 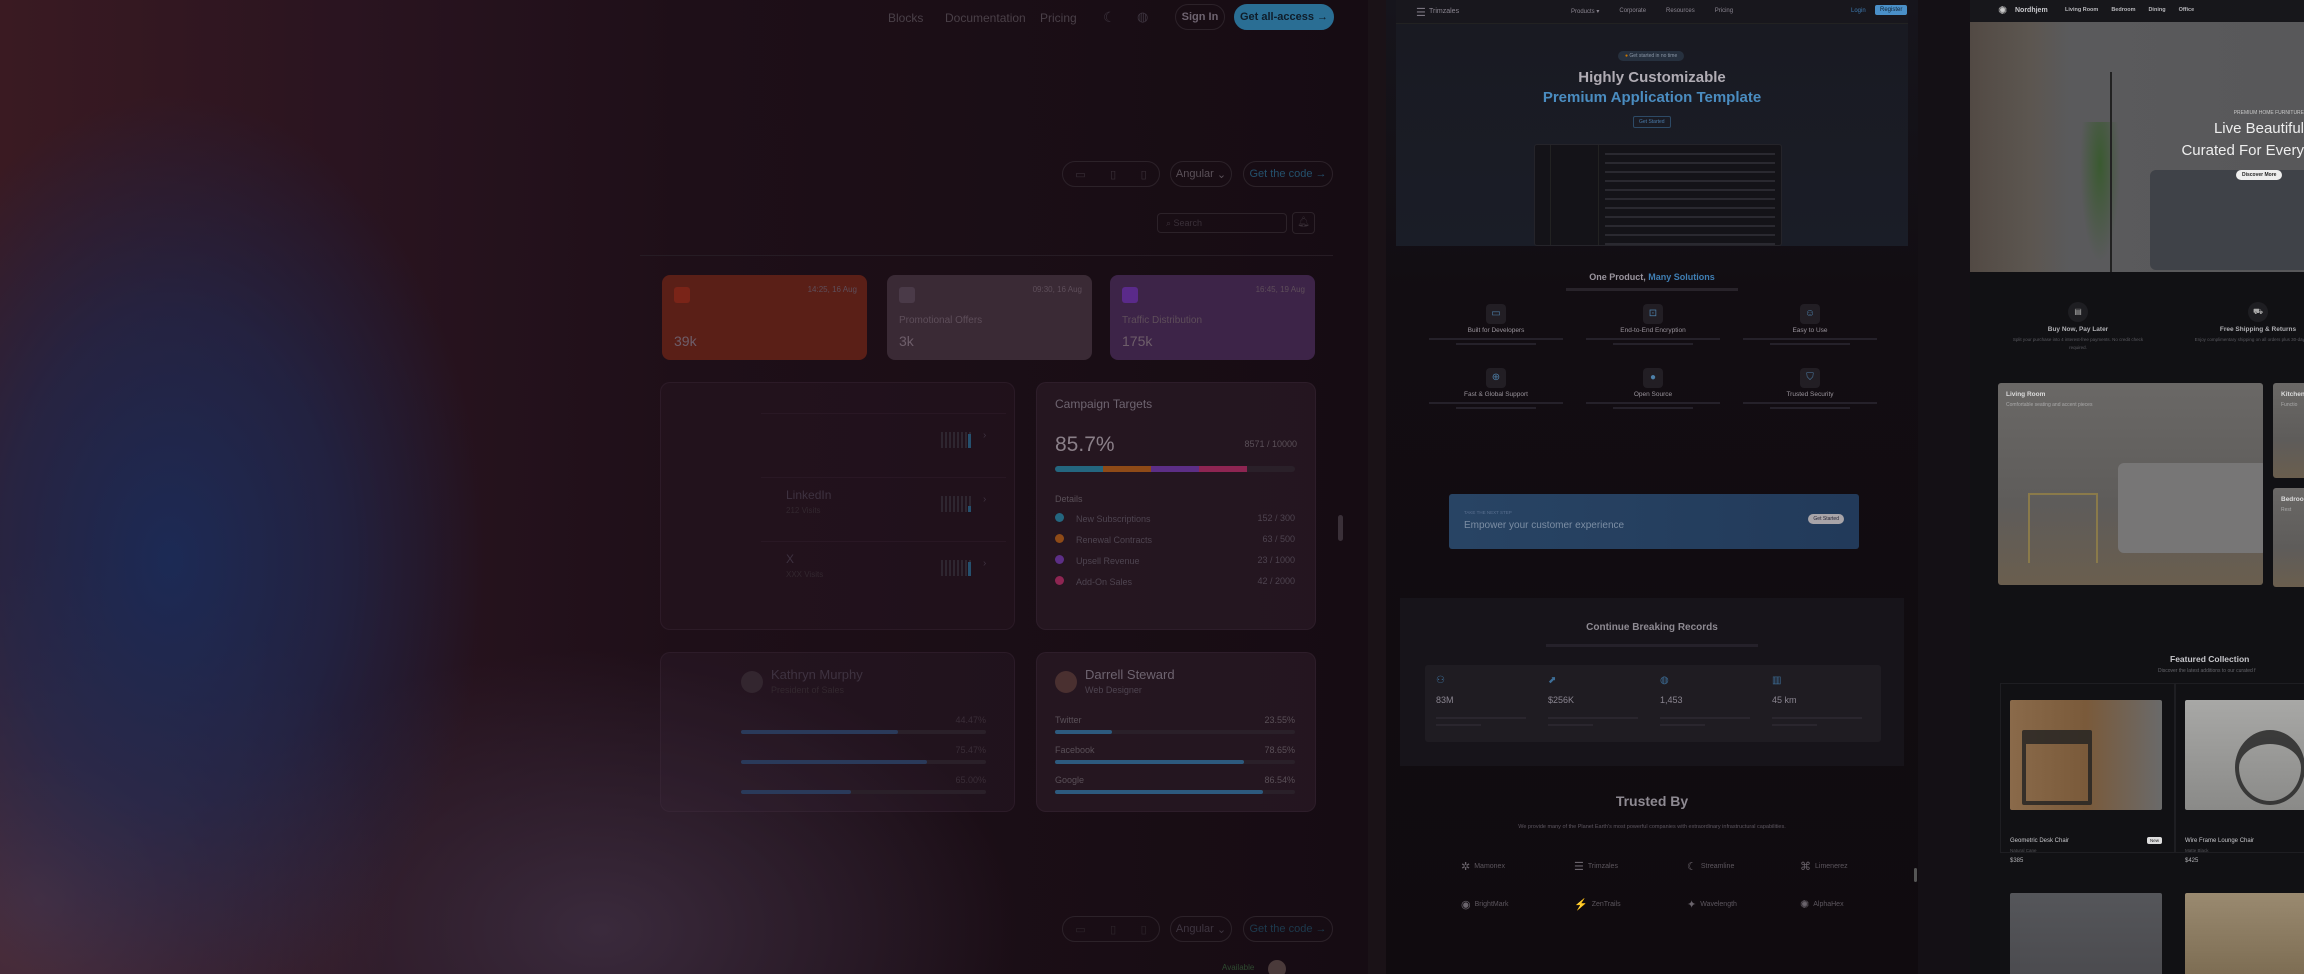 I want to click on cta-get-started-button: Get Started, so click(x=1826, y=519).